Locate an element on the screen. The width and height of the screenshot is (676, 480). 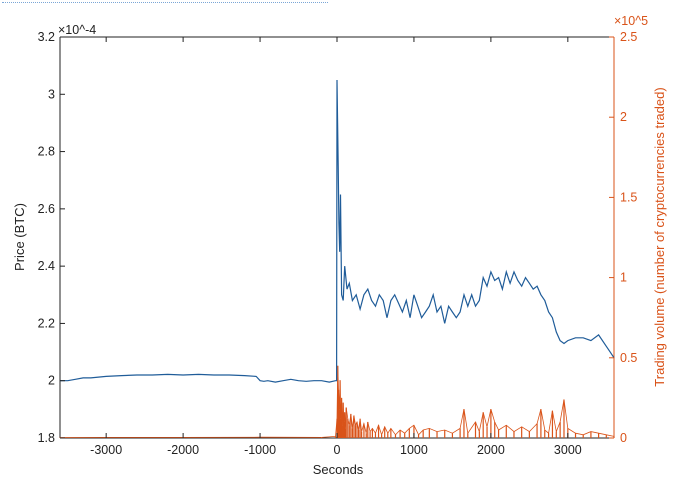
y-right-exponent: ×10^5 is located at coordinates (631, 21).